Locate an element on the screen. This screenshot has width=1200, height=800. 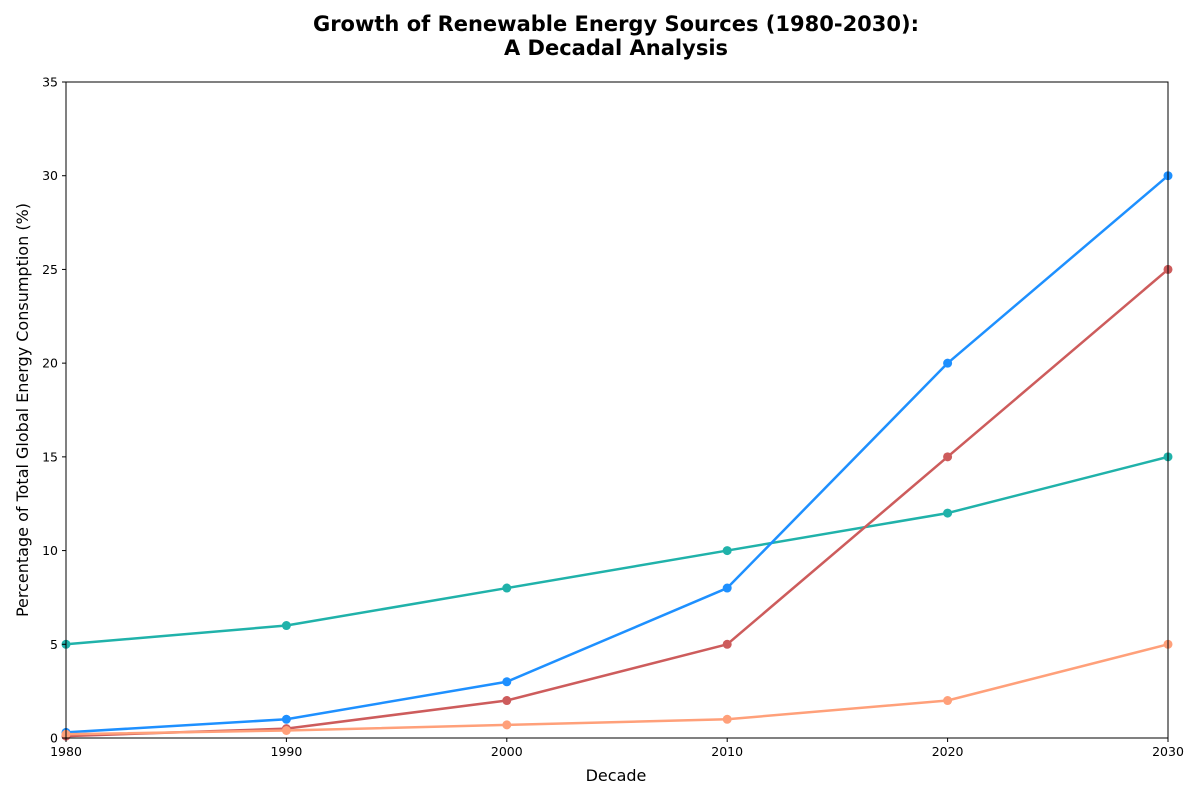
series-4-line is located at coordinates (617, 689).